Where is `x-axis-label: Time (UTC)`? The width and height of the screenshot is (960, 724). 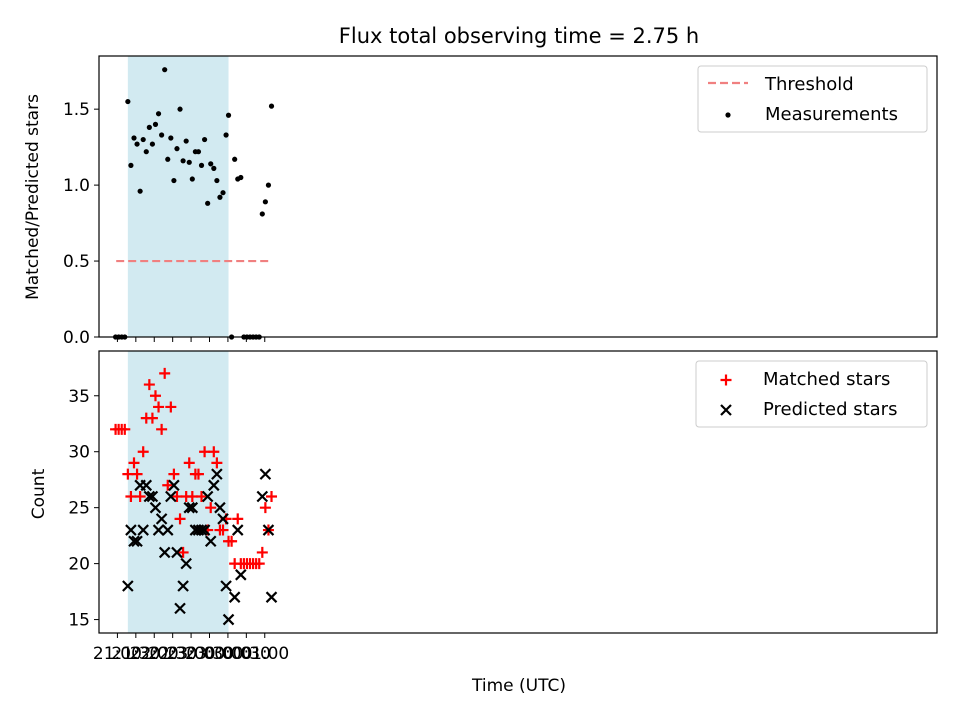
x-axis-label: Time (UTC) is located at coordinates (518, 686).